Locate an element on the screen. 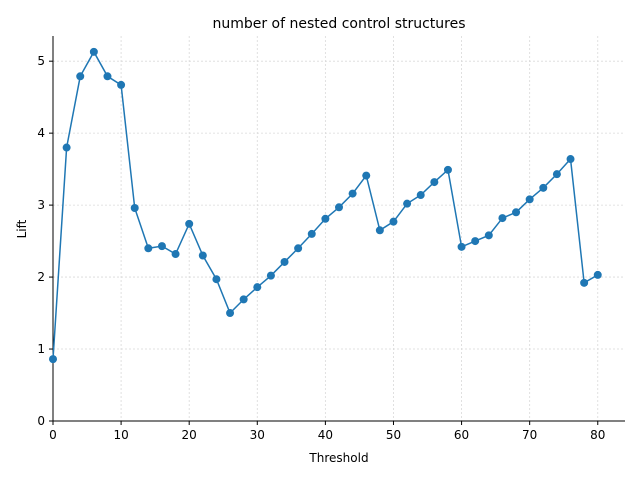 Image resolution: width=640 pixels, height=480 pixels. y-tick-label: 1 is located at coordinates (41, 349).